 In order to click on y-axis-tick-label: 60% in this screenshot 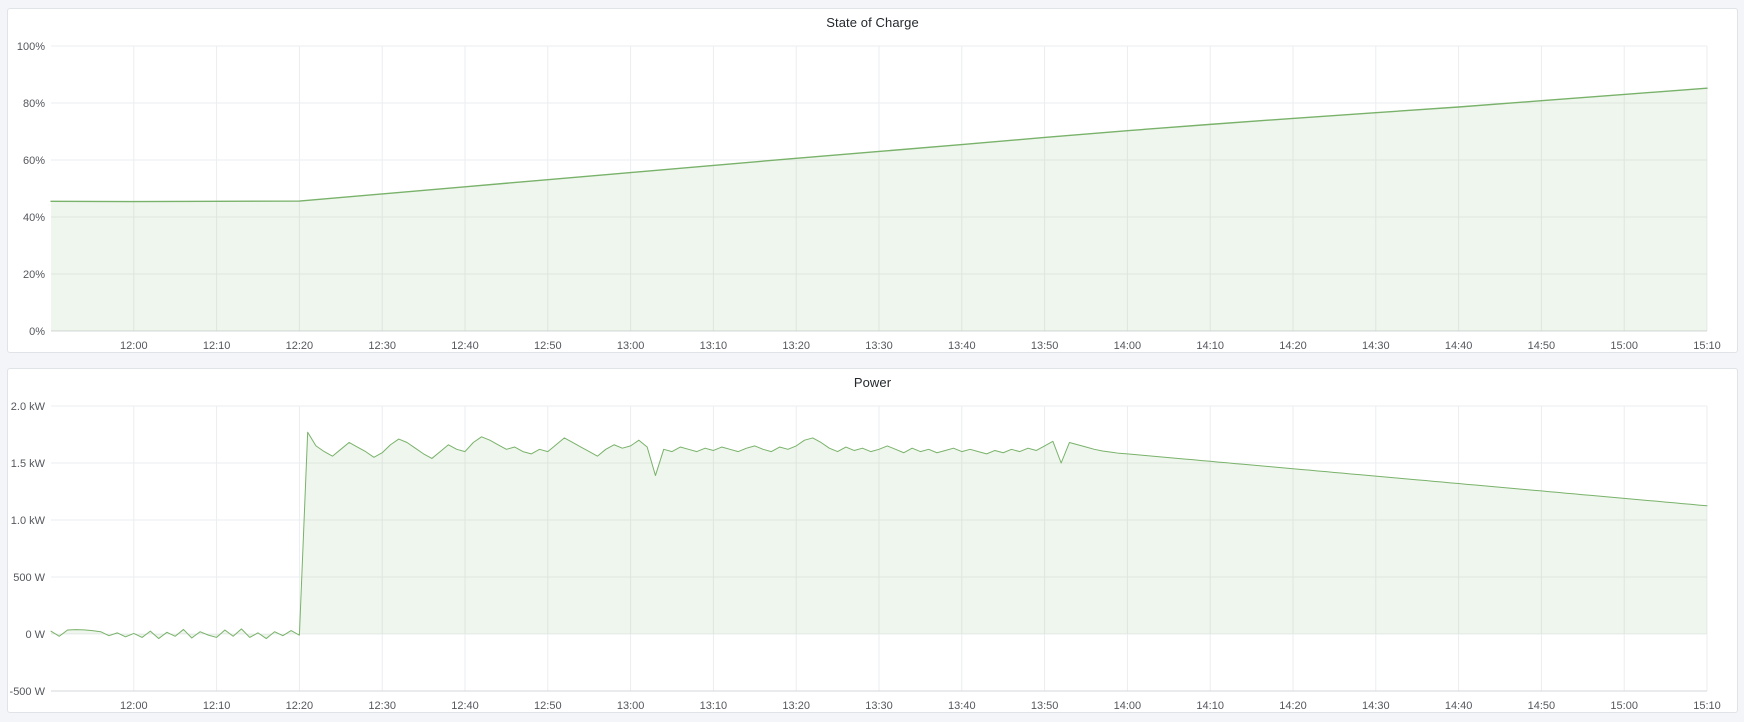, I will do `click(34, 161)`.